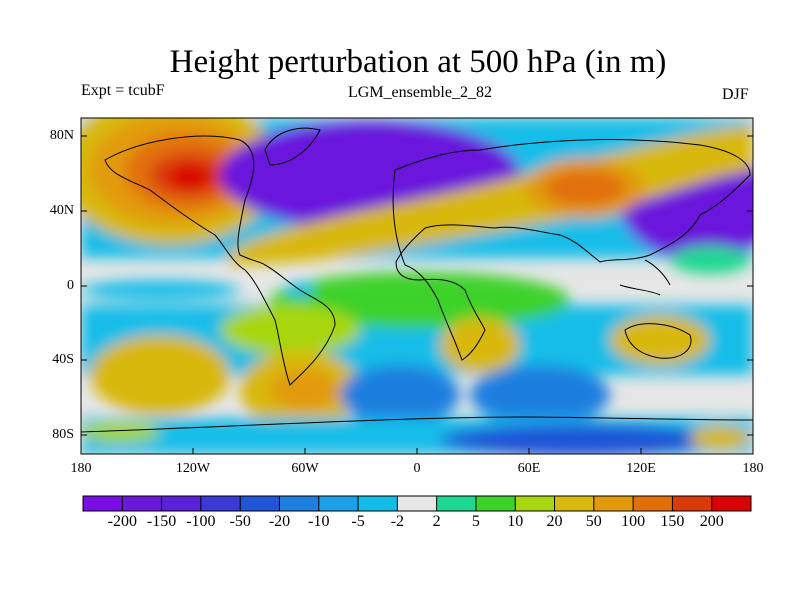 The height and width of the screenshot is (600, 800). I want to click on colorbar-label: -20, so click(279, 521).